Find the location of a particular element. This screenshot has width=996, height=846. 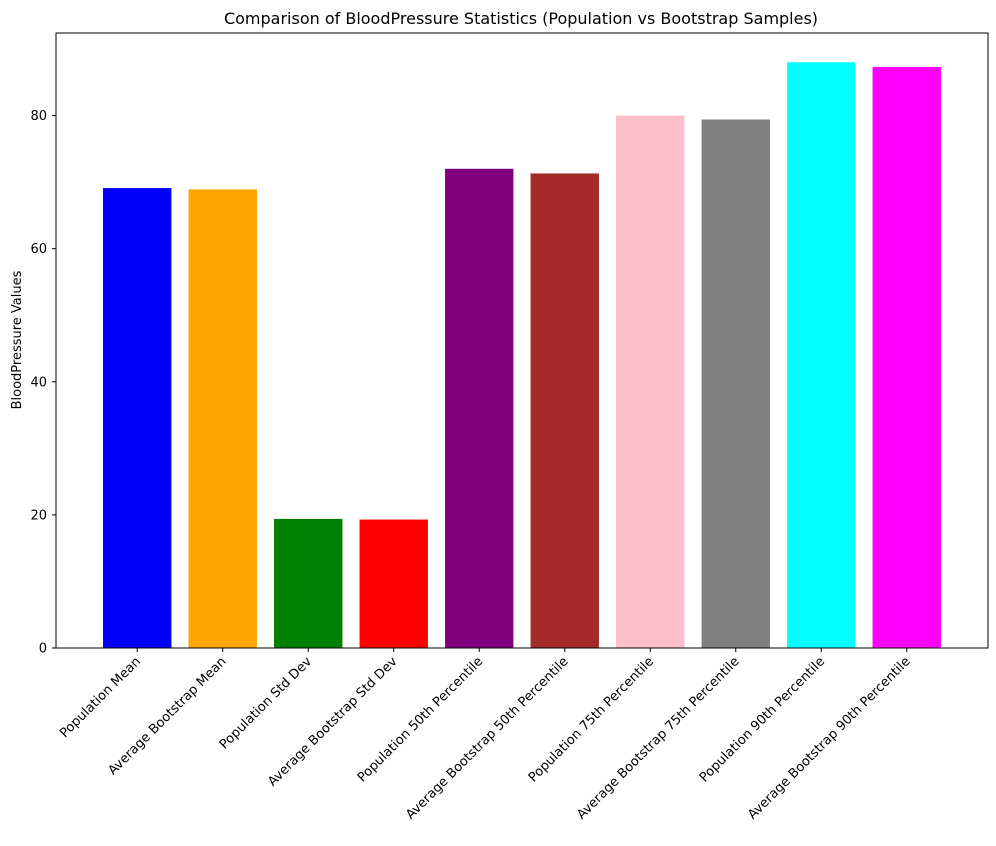

x-tick-label: Average Bootstrap 75th Percentile is located at coordinates (658, 738).